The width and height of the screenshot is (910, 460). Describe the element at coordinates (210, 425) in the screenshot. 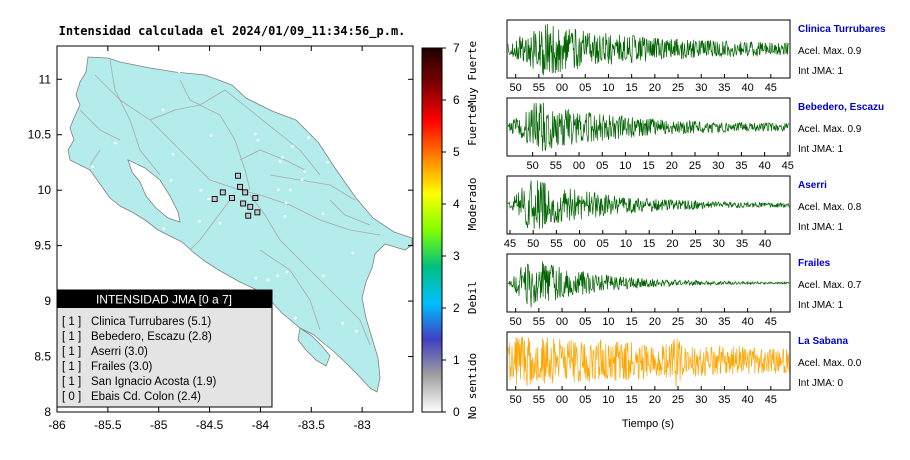

I see `map-x-tick-label: -84.5` at that location.